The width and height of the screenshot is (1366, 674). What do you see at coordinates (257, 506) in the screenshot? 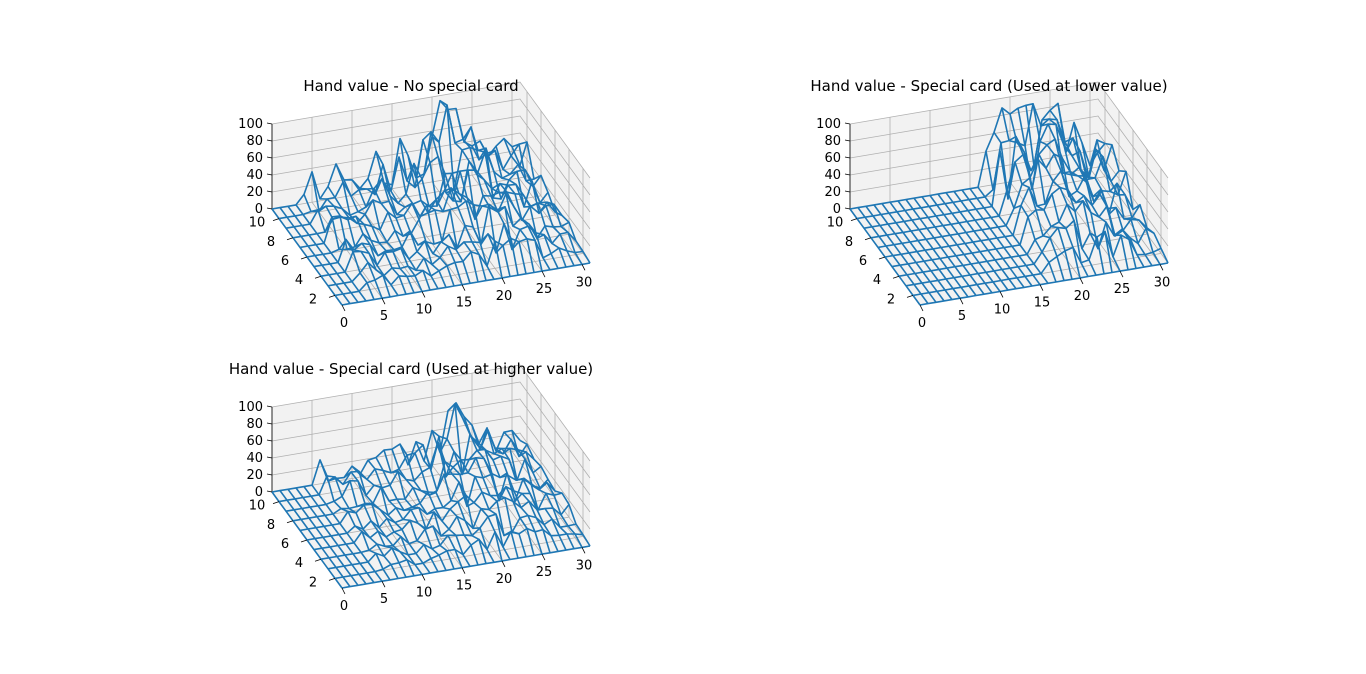
I see `y-tick-label: 10` at bounding box center [257, 506].